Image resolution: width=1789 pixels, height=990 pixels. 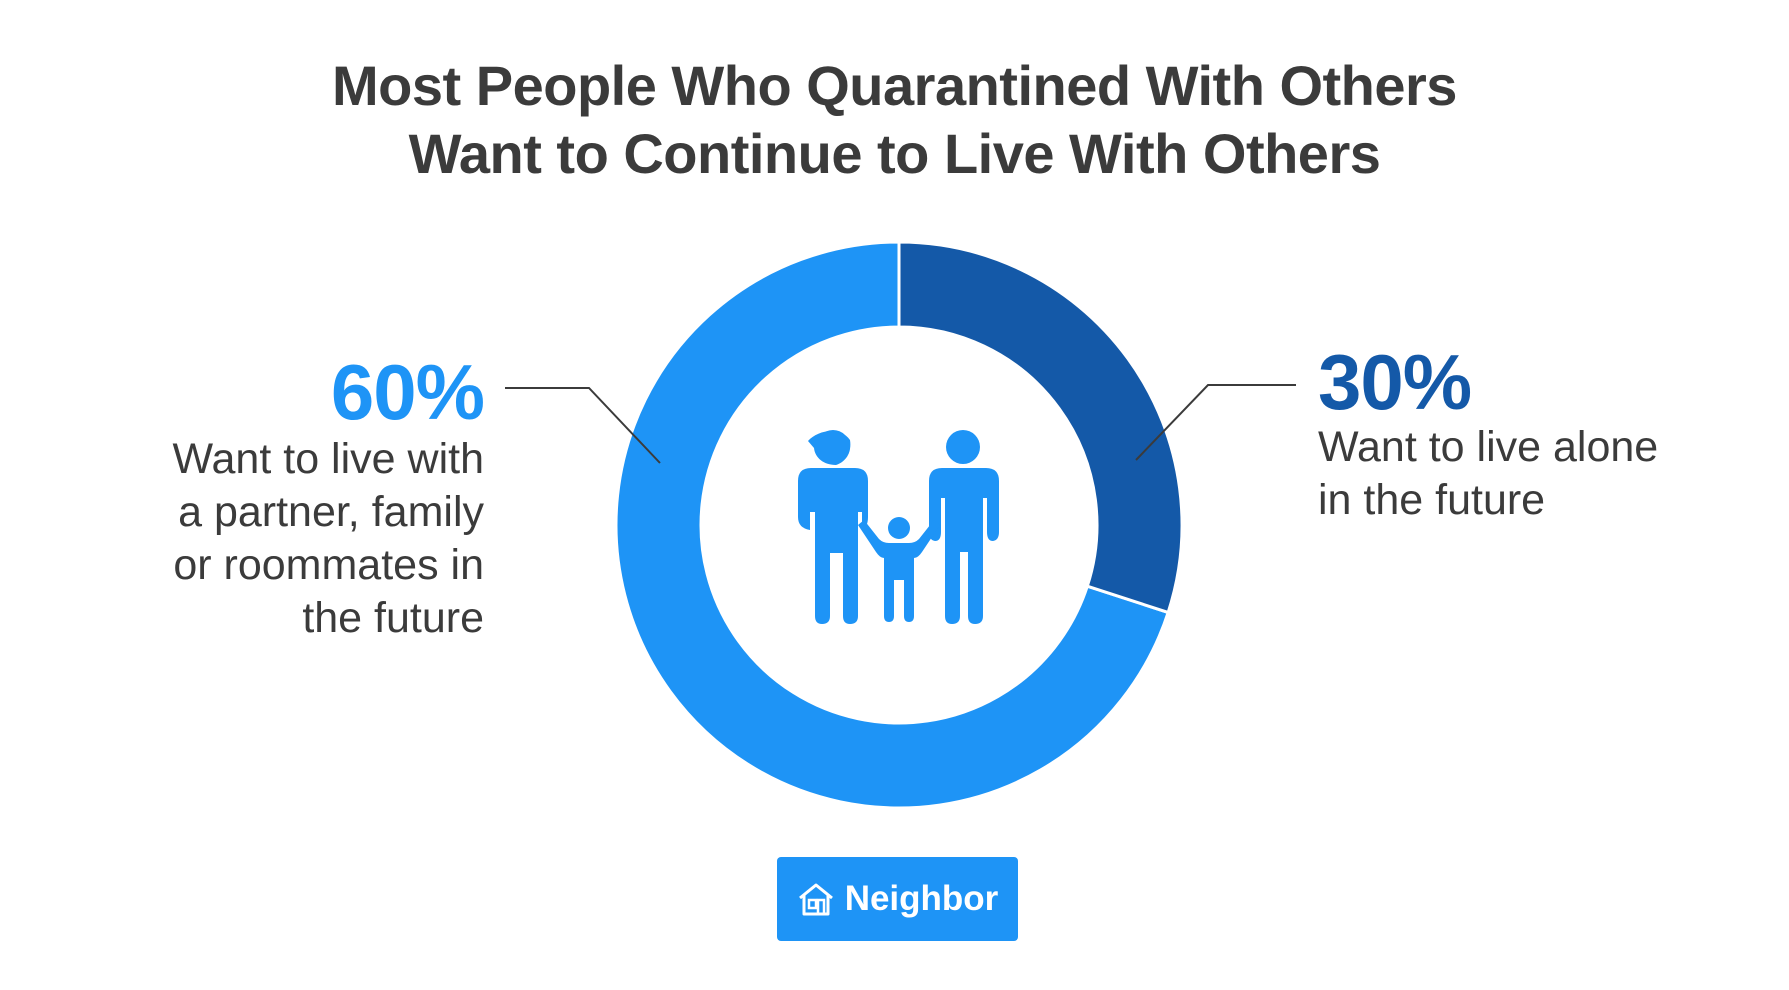 I want to click on woman-body-icon, so click(x=833, y=546).